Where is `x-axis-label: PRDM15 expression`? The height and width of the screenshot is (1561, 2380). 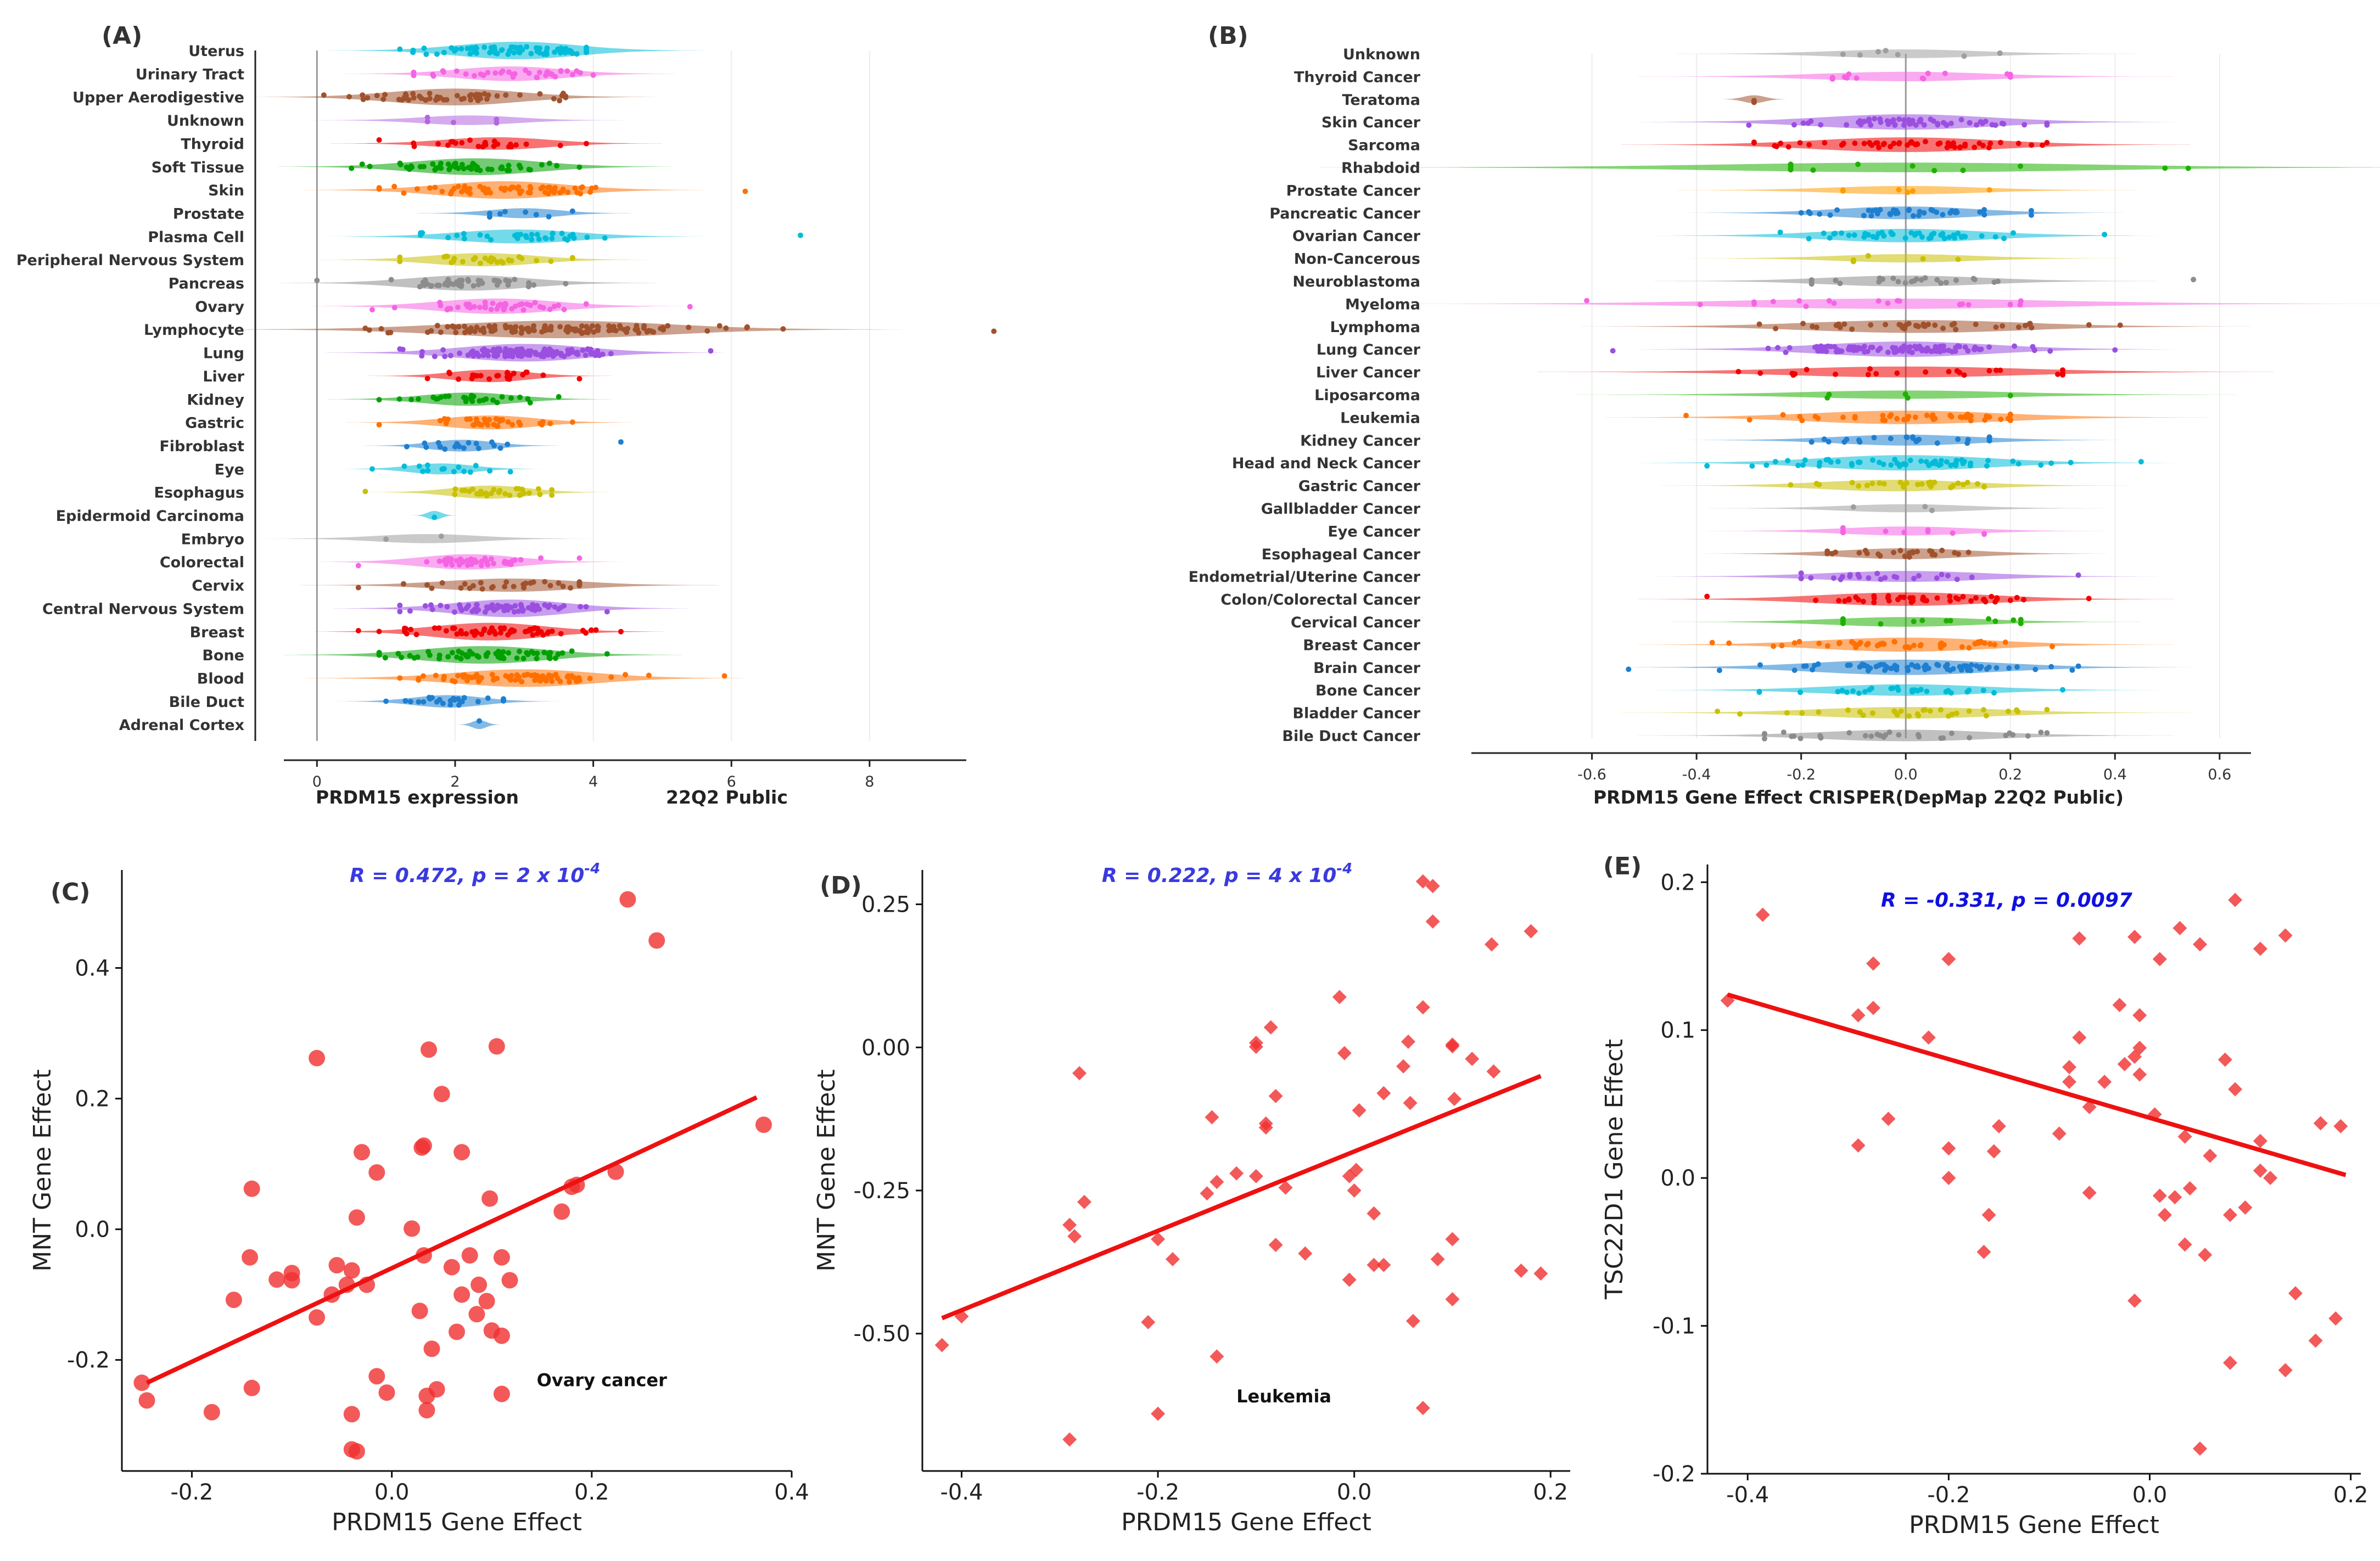 x-axis-label: PRDM15 expression is located at coordinates (417, 797).